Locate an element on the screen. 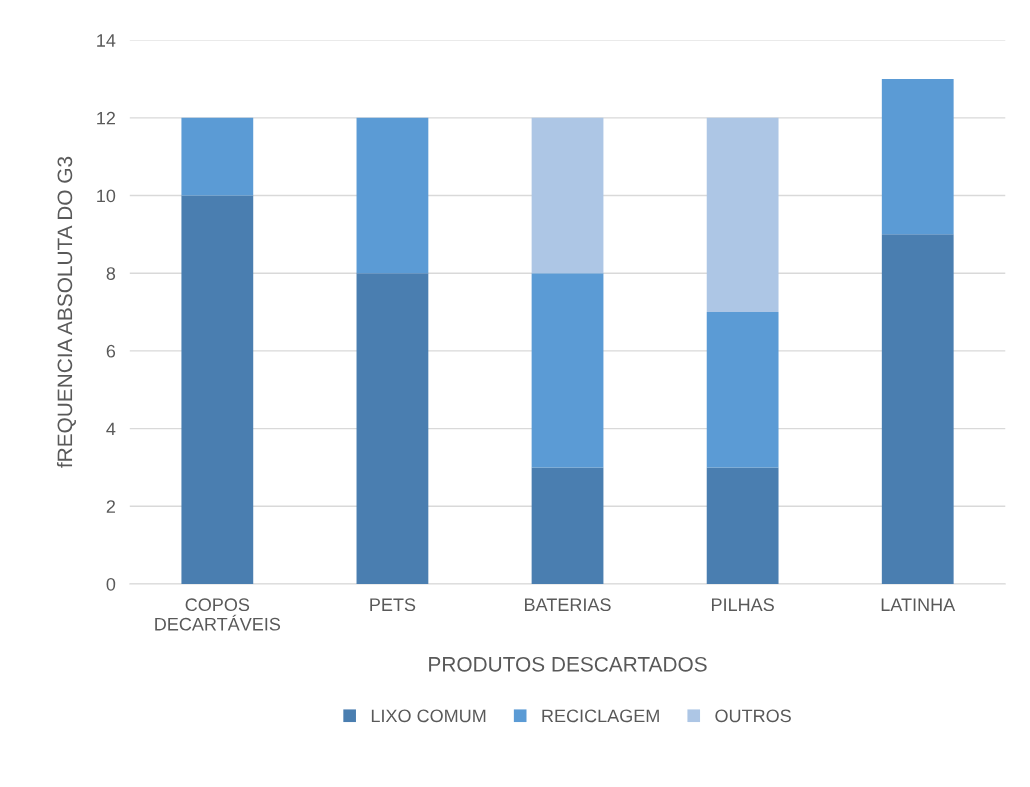 This screenshot has height=787, width=1030. x-tick-label: BATERIAS is located at coordinates (568, 605).